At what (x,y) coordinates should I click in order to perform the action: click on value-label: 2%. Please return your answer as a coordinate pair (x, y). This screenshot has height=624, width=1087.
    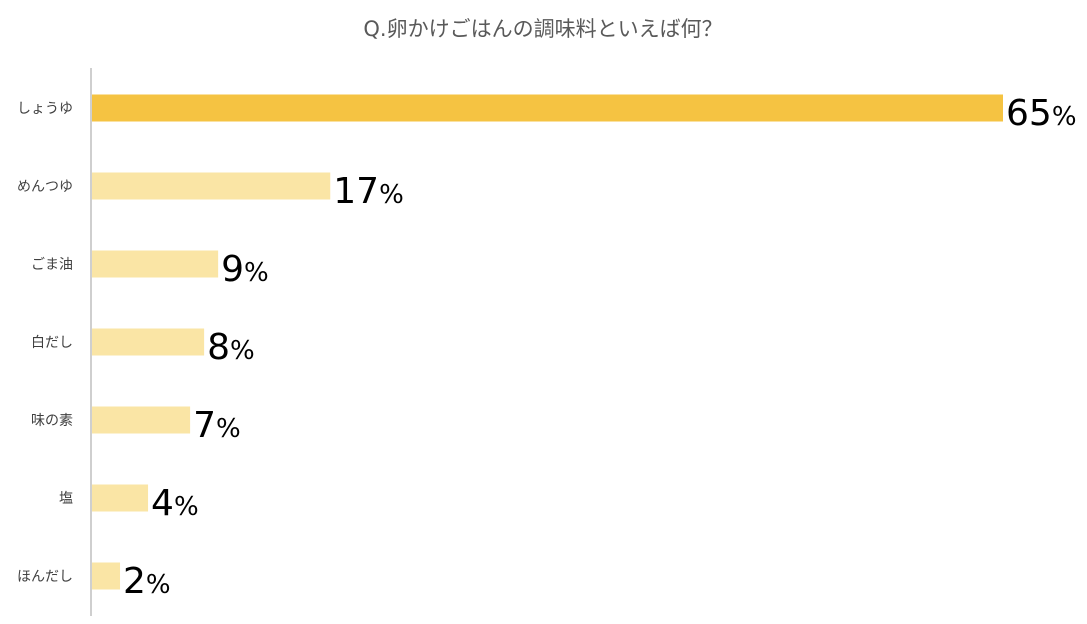
    Looking at the image, I should click on (147, 581).